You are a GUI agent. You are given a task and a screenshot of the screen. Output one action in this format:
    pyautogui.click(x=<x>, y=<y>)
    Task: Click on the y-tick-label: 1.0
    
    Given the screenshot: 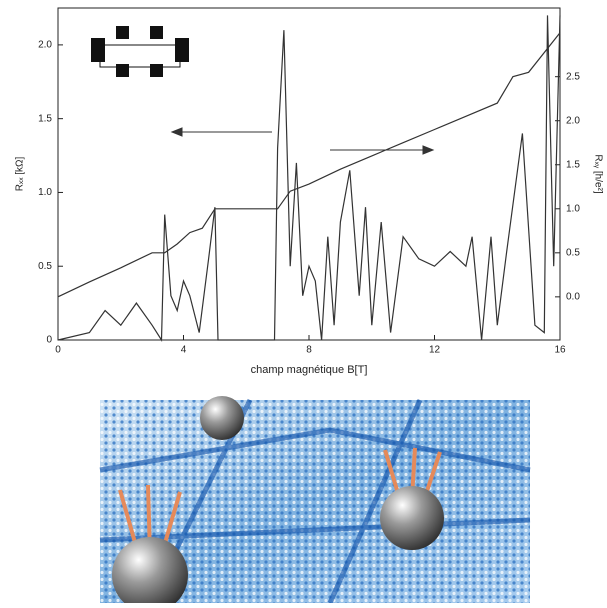 What is the action you would take?
    pyautogui.click(x=45, y=192)
    